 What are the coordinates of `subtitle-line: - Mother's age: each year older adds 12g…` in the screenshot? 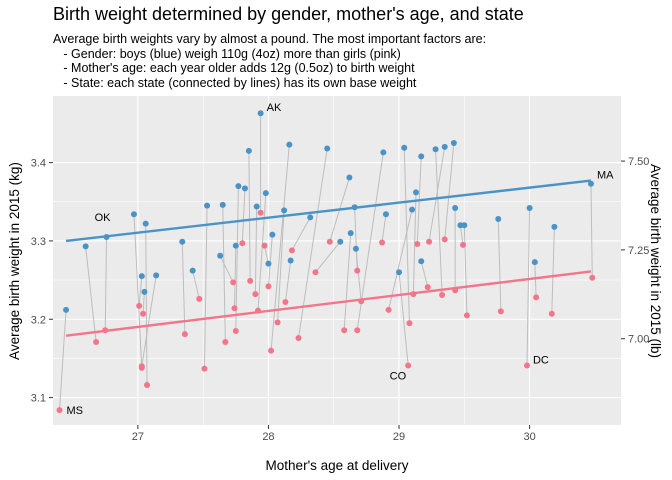 It's located at (234, 68).